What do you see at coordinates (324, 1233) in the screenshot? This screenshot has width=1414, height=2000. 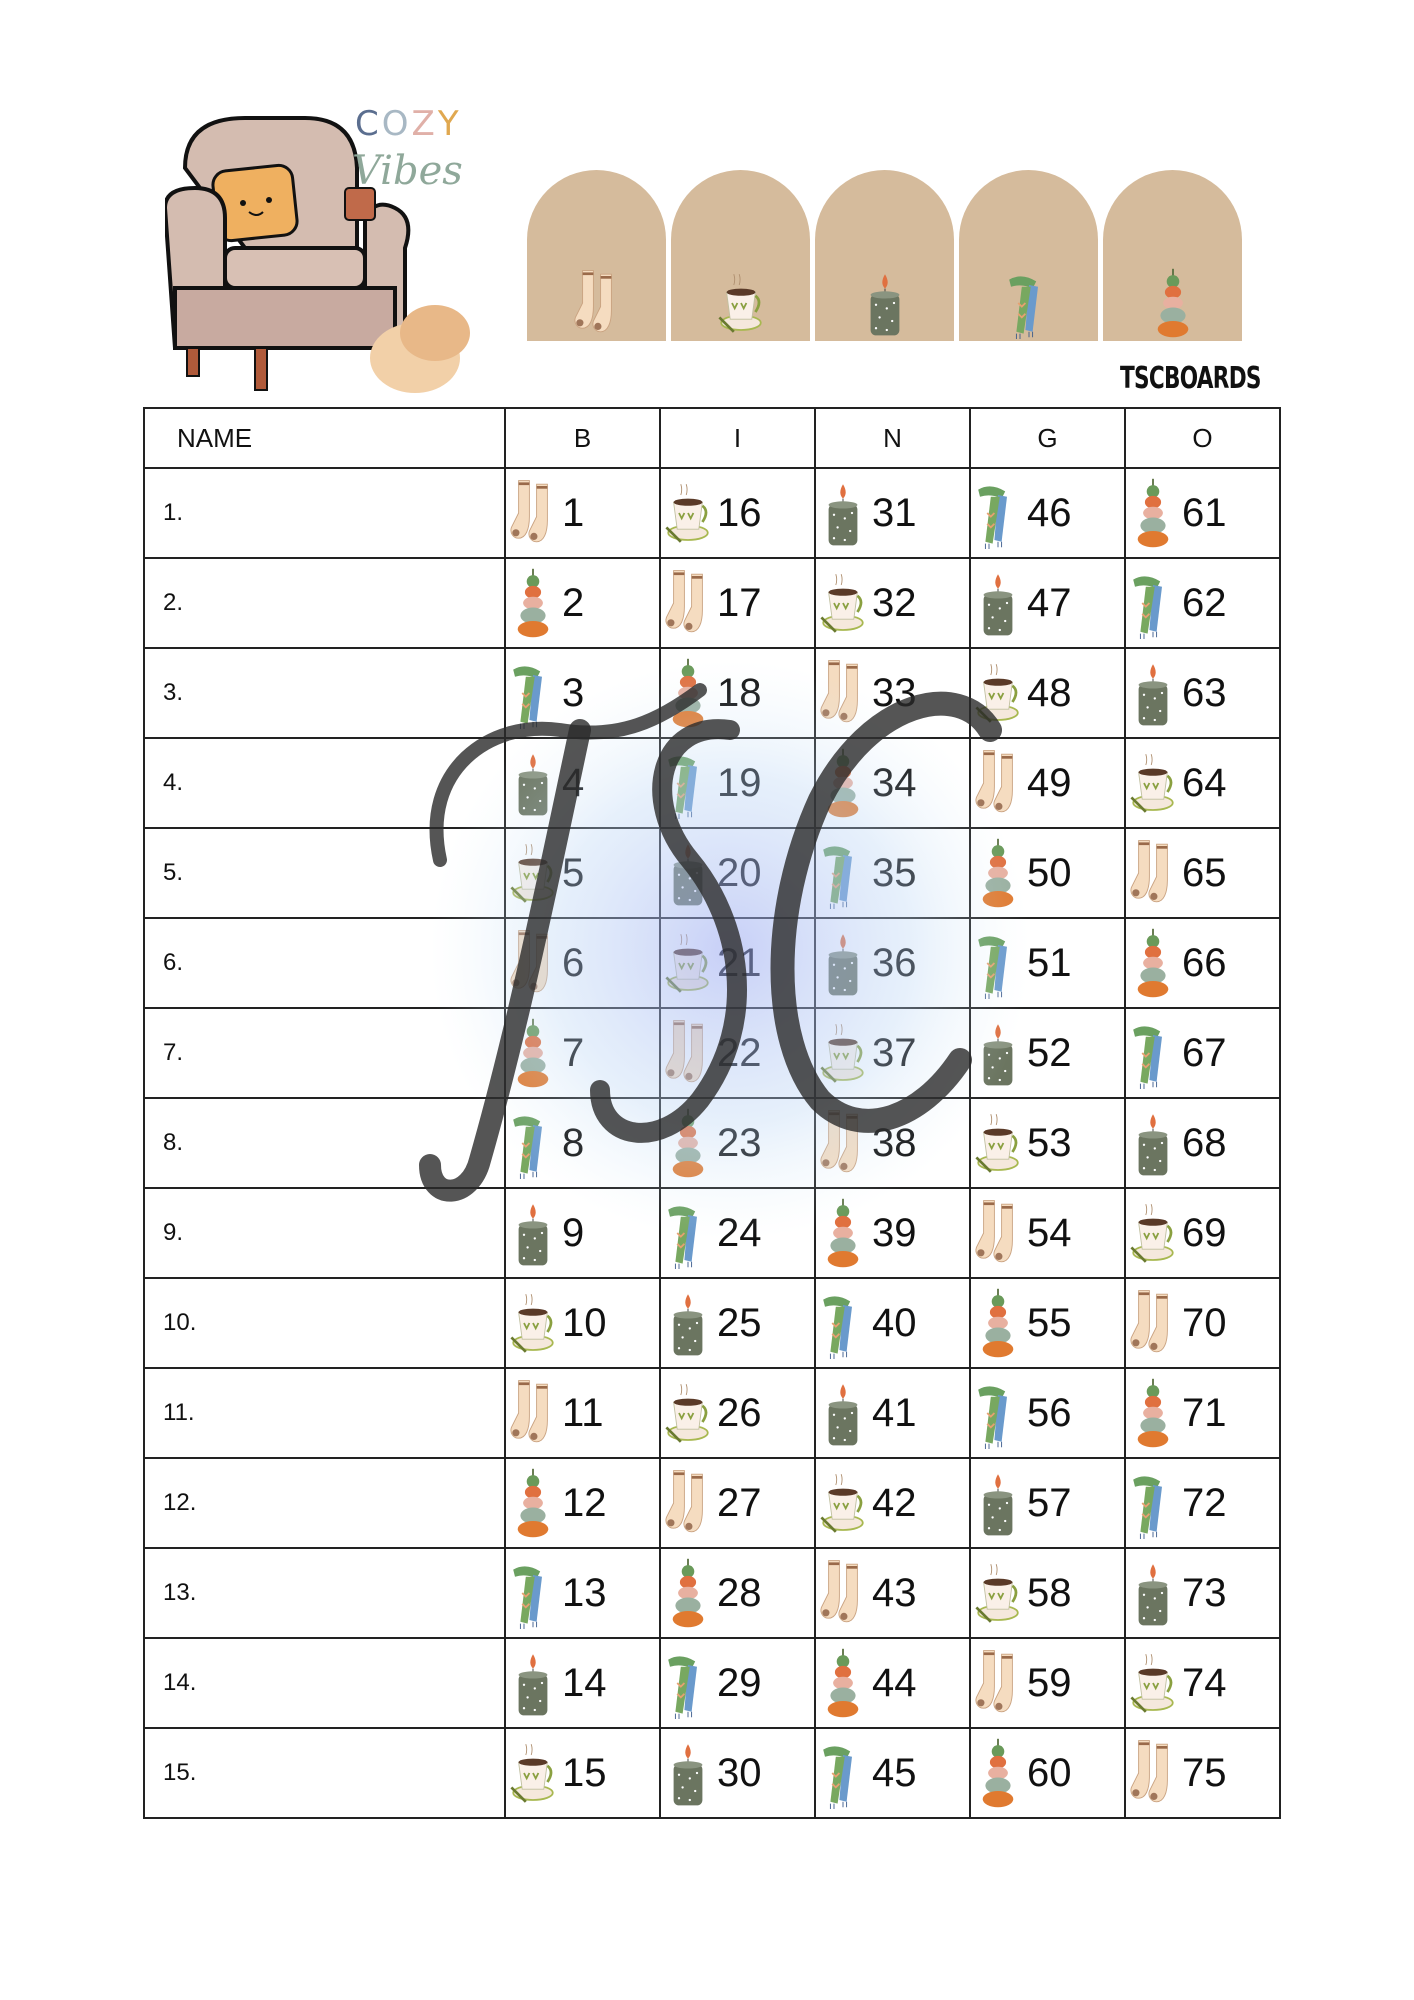 I see `name-cell: 9.` at bounding box center [324, 1233].